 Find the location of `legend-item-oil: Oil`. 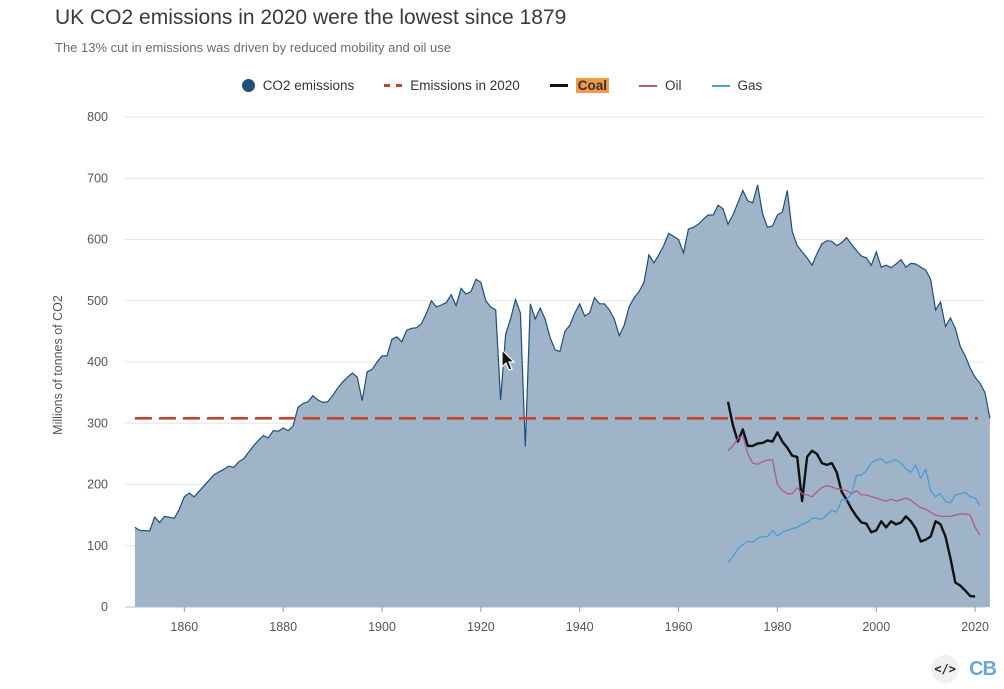

legend-item-oil: Oil is located at coordinates (660, 85).